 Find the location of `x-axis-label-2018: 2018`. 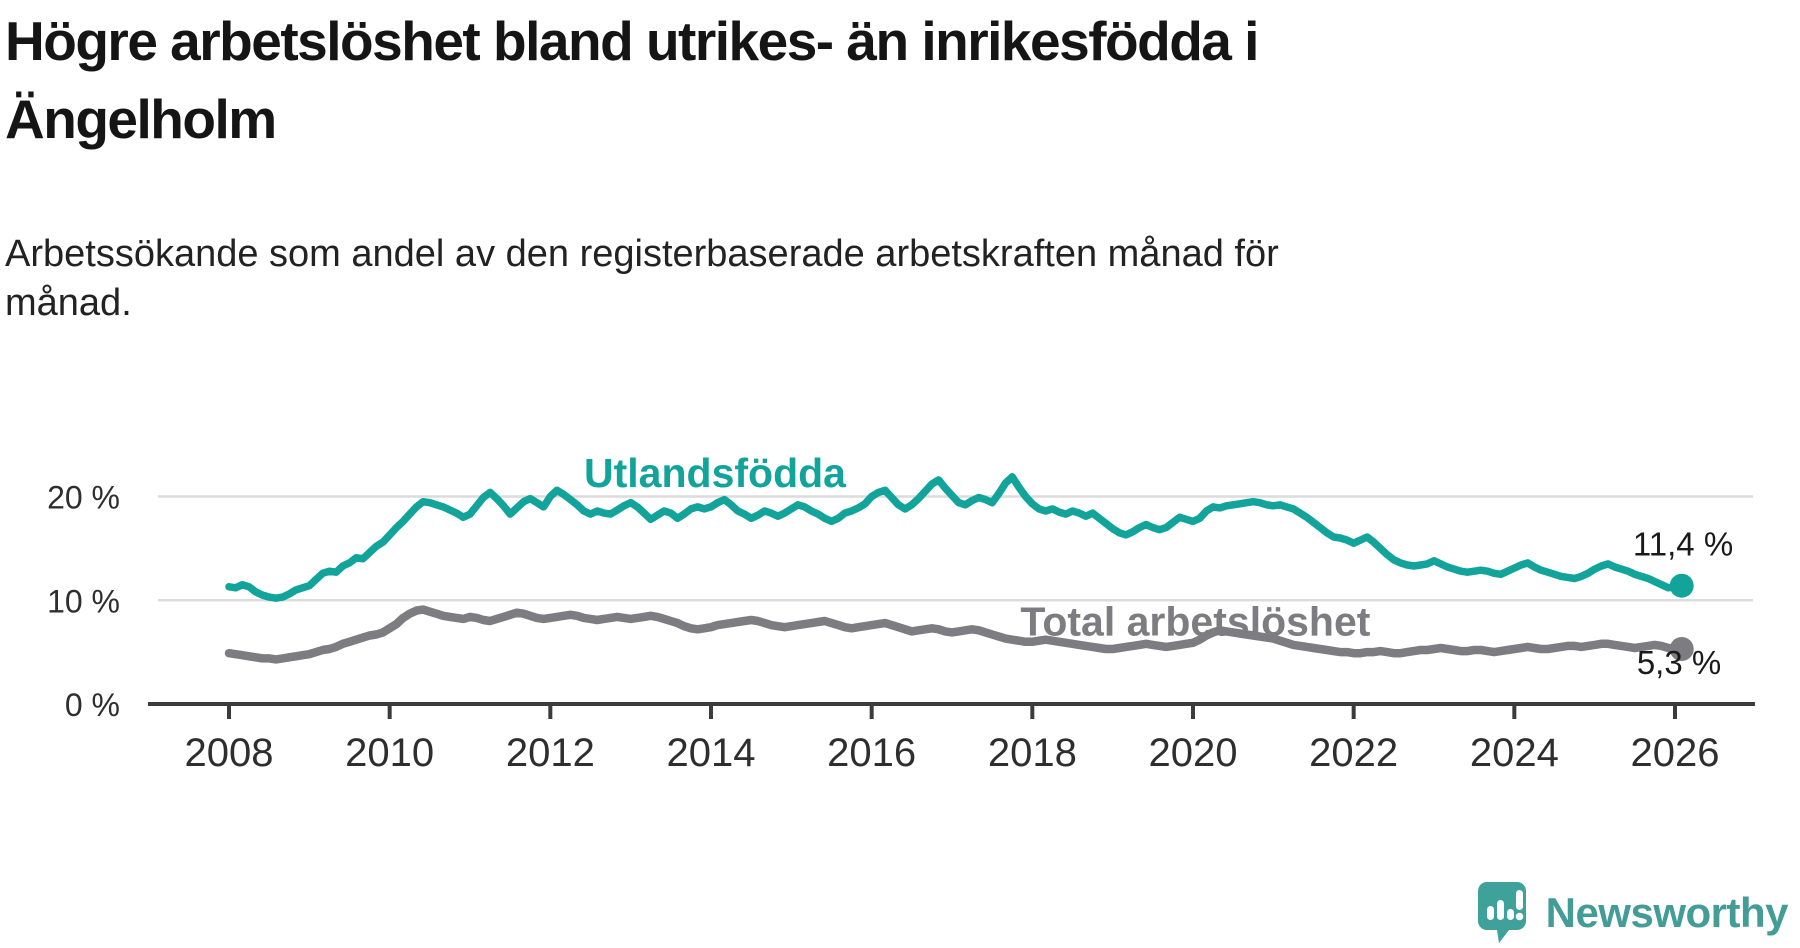

x-axis-label-2018: 2018 is located at coordinates (1032, 753).